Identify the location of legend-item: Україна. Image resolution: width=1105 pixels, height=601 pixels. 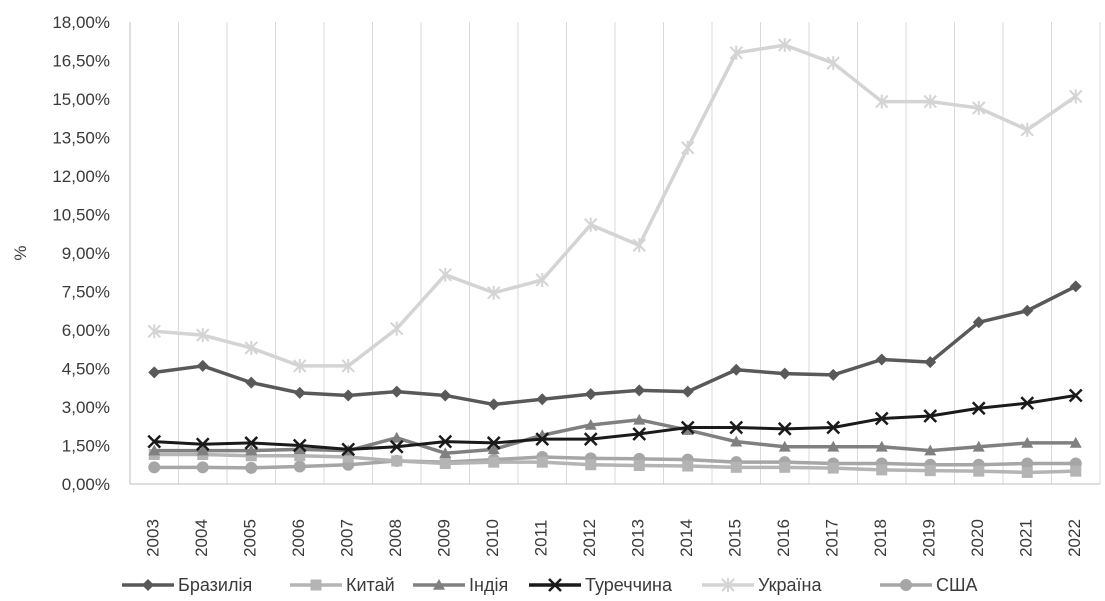
(762, 585).